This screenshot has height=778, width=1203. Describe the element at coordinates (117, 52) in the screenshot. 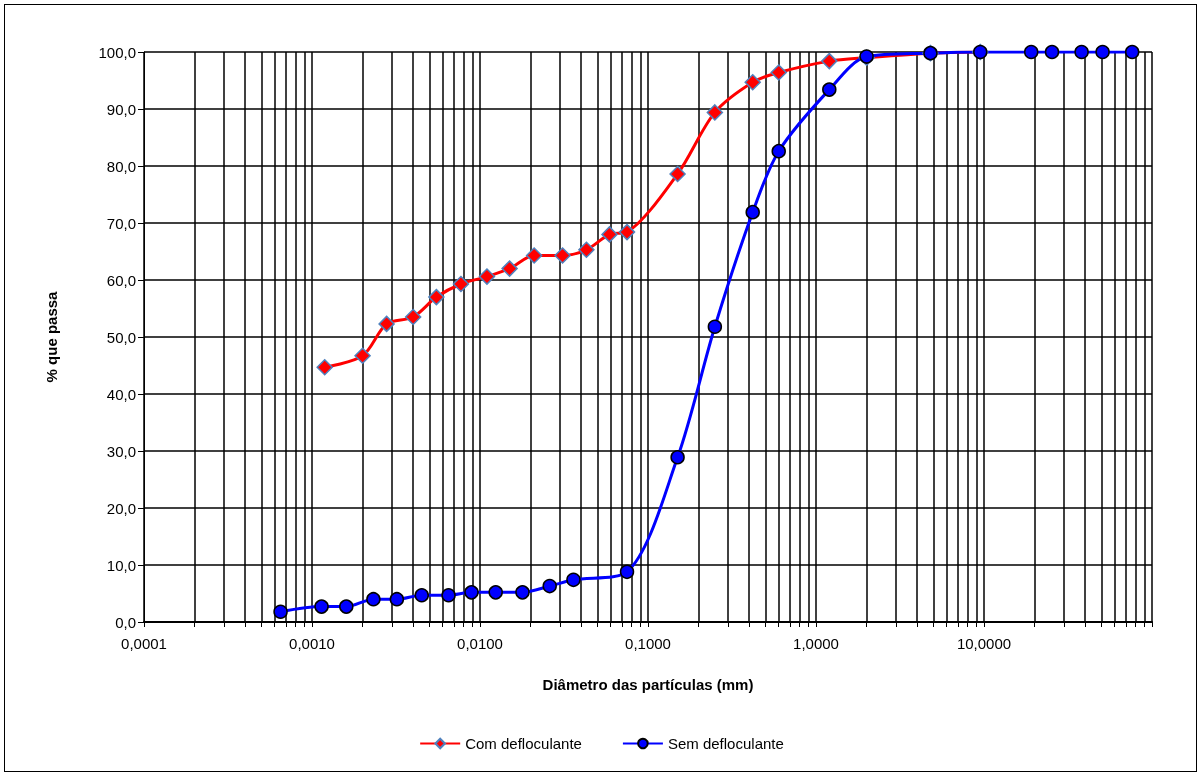

I see `y-tick-label: 100,0` at that location.